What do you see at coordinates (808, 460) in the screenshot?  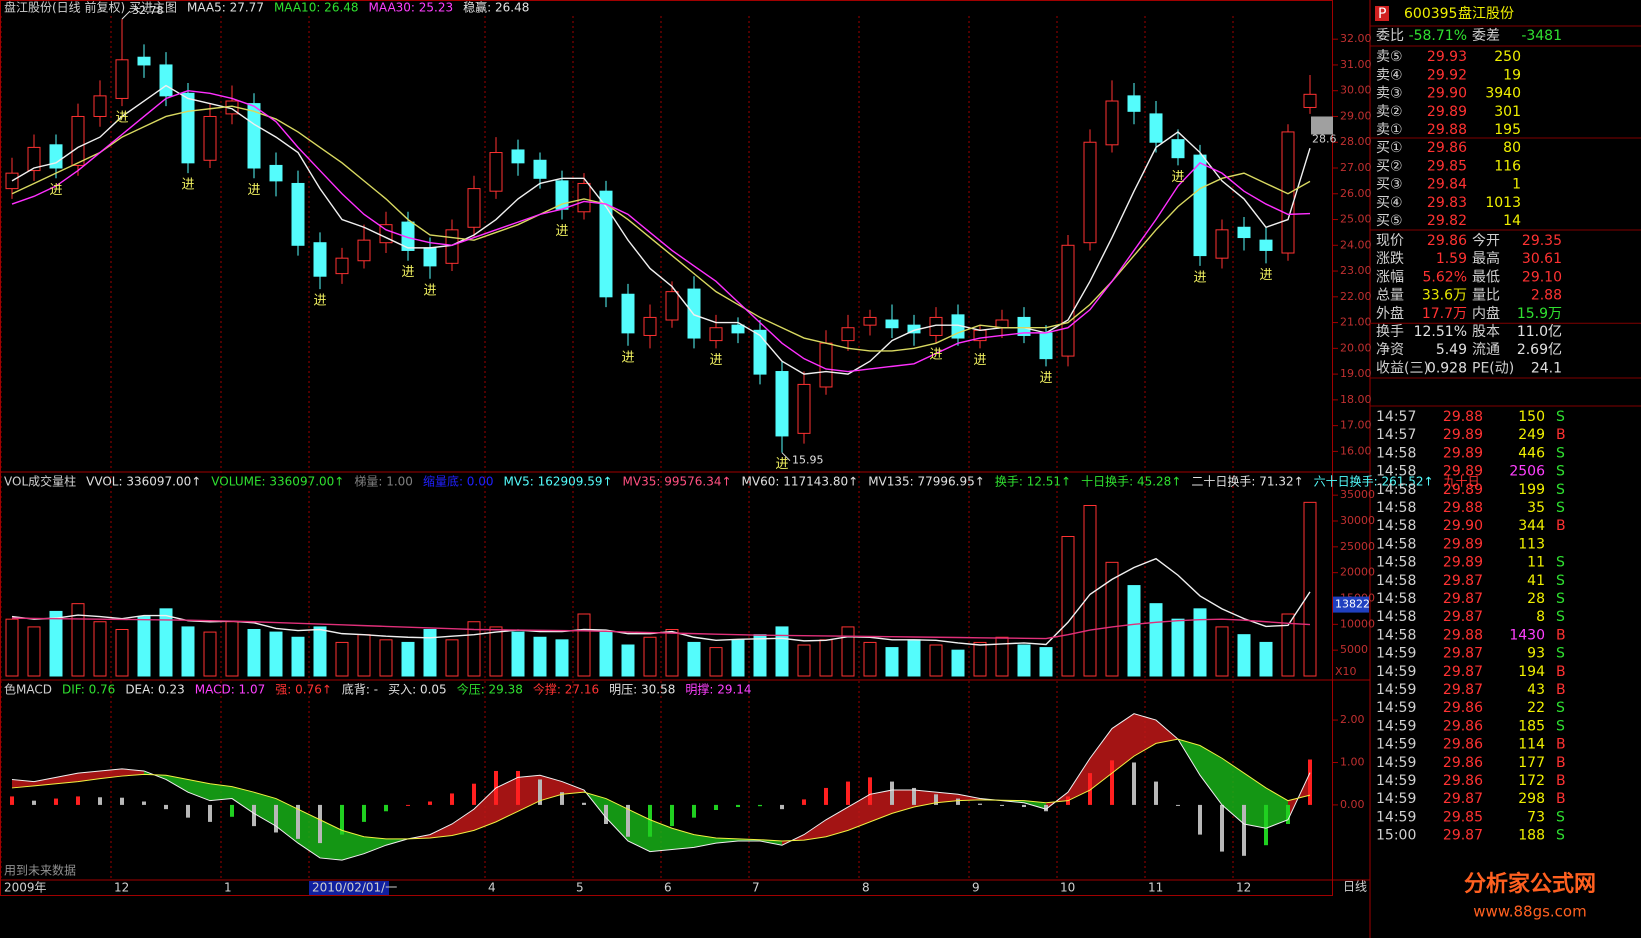 I see `annotation-label: 15.95` at bounding box center [808, 460].